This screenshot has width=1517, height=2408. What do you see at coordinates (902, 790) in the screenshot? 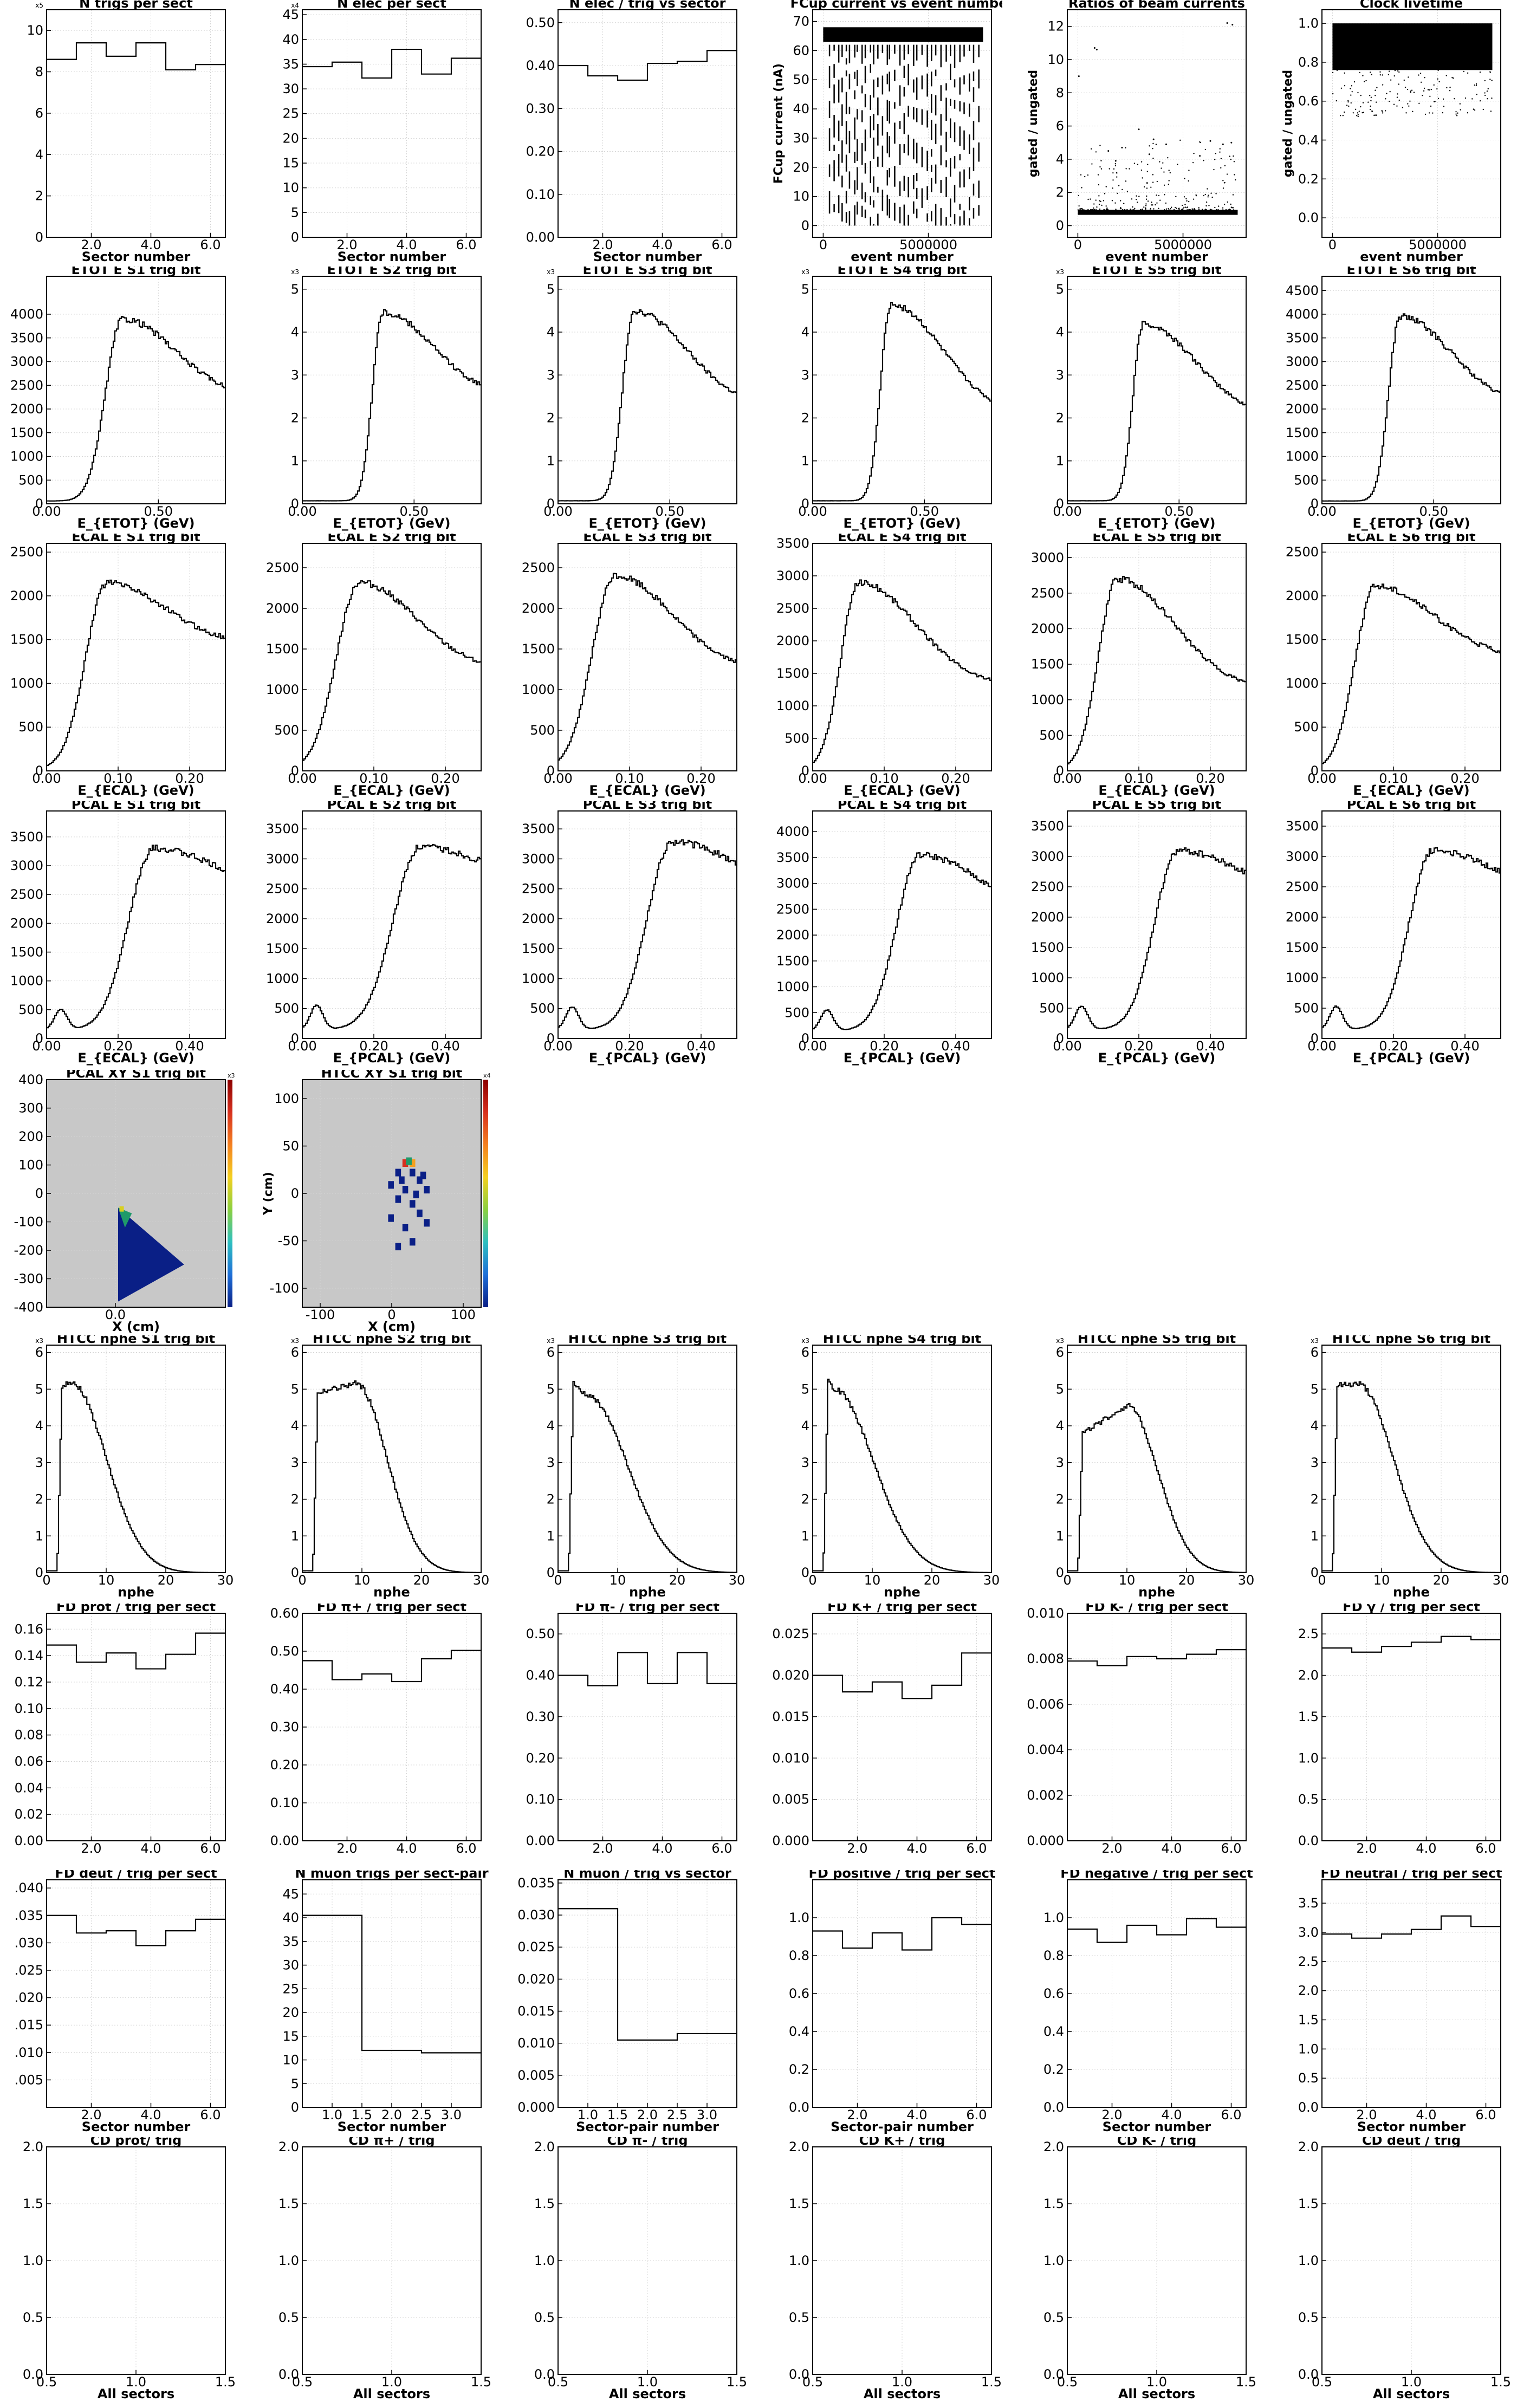
I see `x-axis-label: E_{ECAL} (GeV)` at bounding box center [902, 790].